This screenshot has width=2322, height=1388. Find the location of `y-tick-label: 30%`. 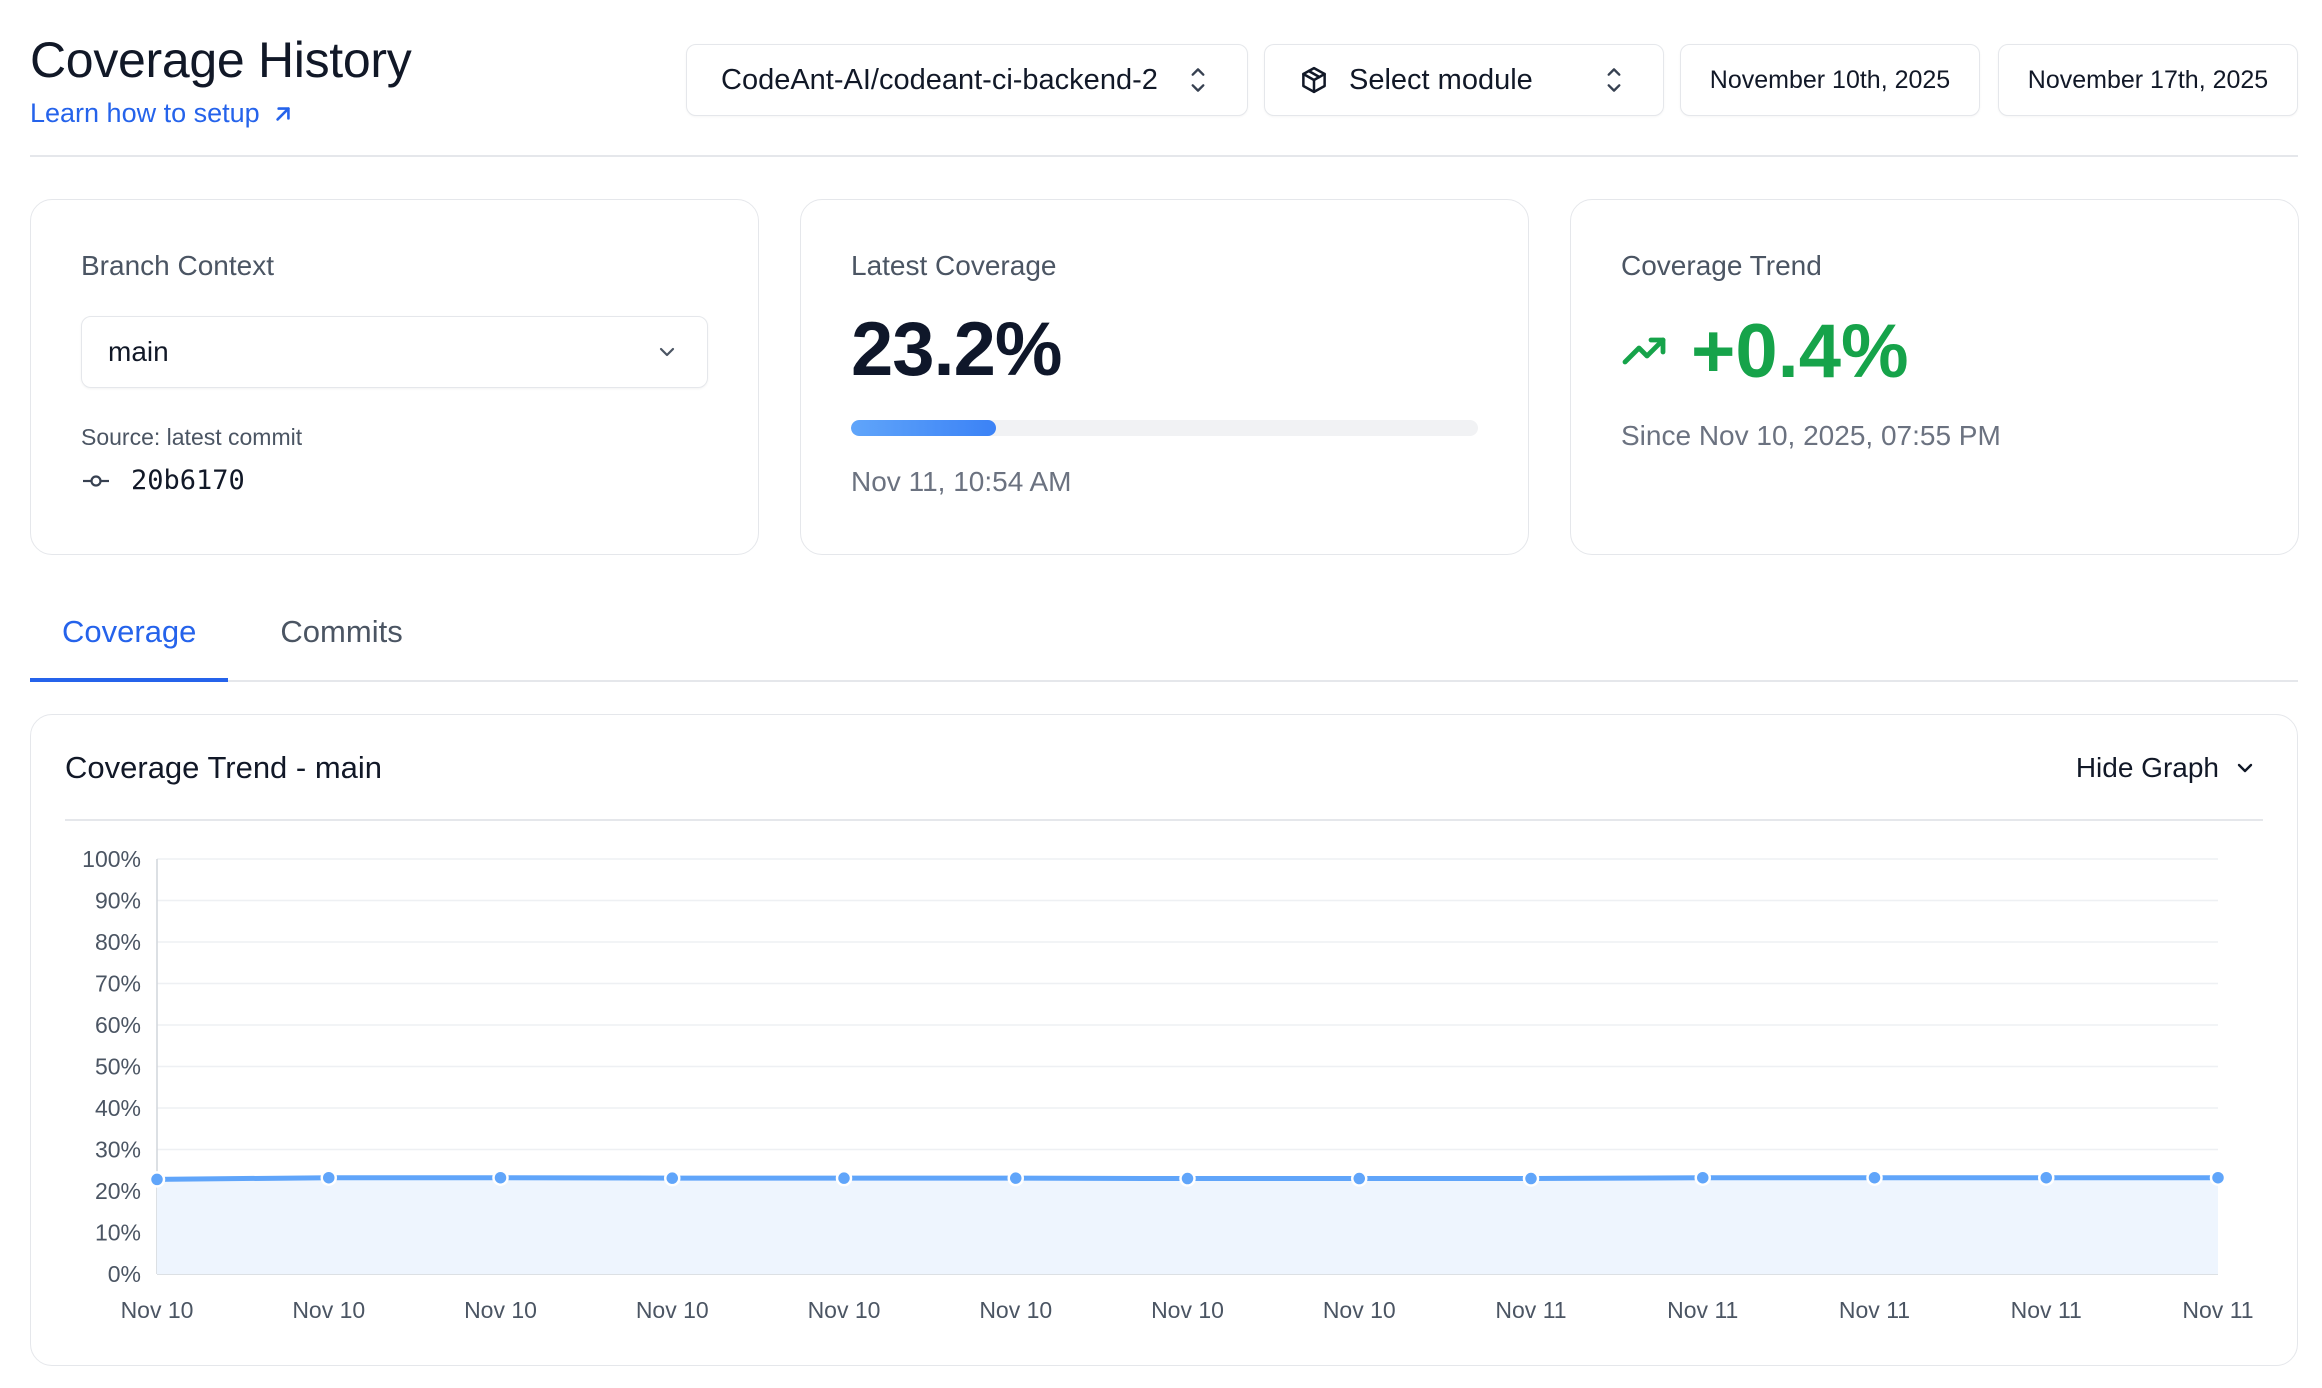

y-tick-label: 30% is located at coordinates (118, 1150).